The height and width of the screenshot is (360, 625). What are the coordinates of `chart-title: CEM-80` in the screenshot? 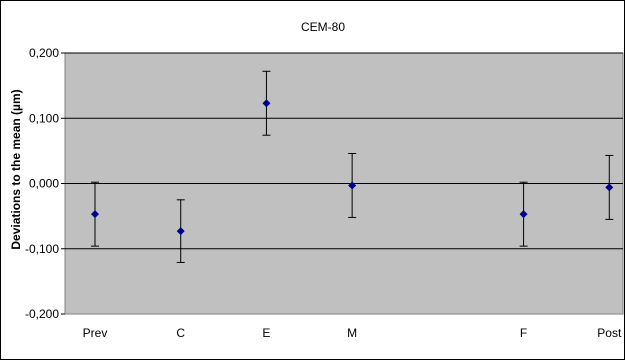 It's located at (323, 27).